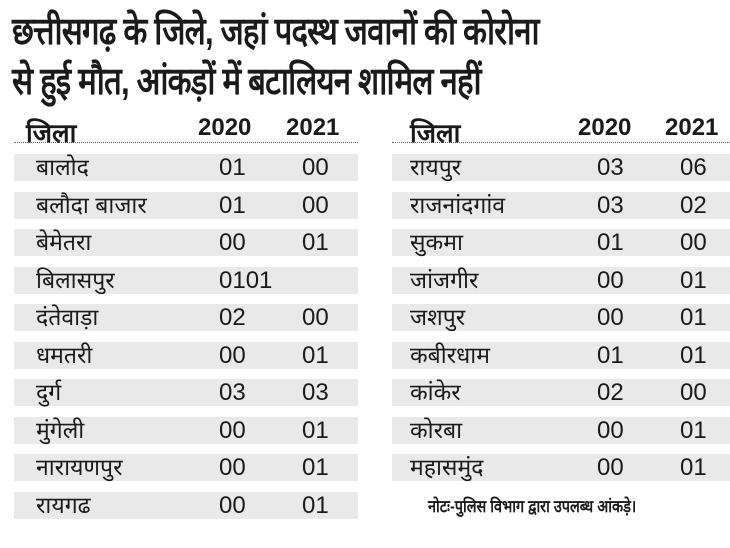 The width and height of the screenshot is (730, 548). I want to click on table-row: महासमुंद 00 01, so click(561, 467).